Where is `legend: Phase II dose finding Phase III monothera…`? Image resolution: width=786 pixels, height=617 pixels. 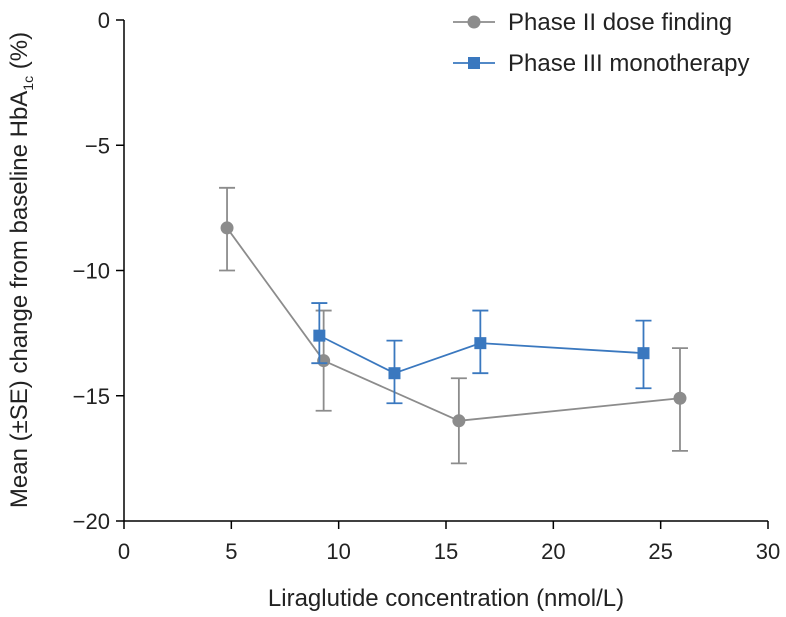 legend: Phase II dose finding Phase III monothera… is located at coordinates (601, 43).